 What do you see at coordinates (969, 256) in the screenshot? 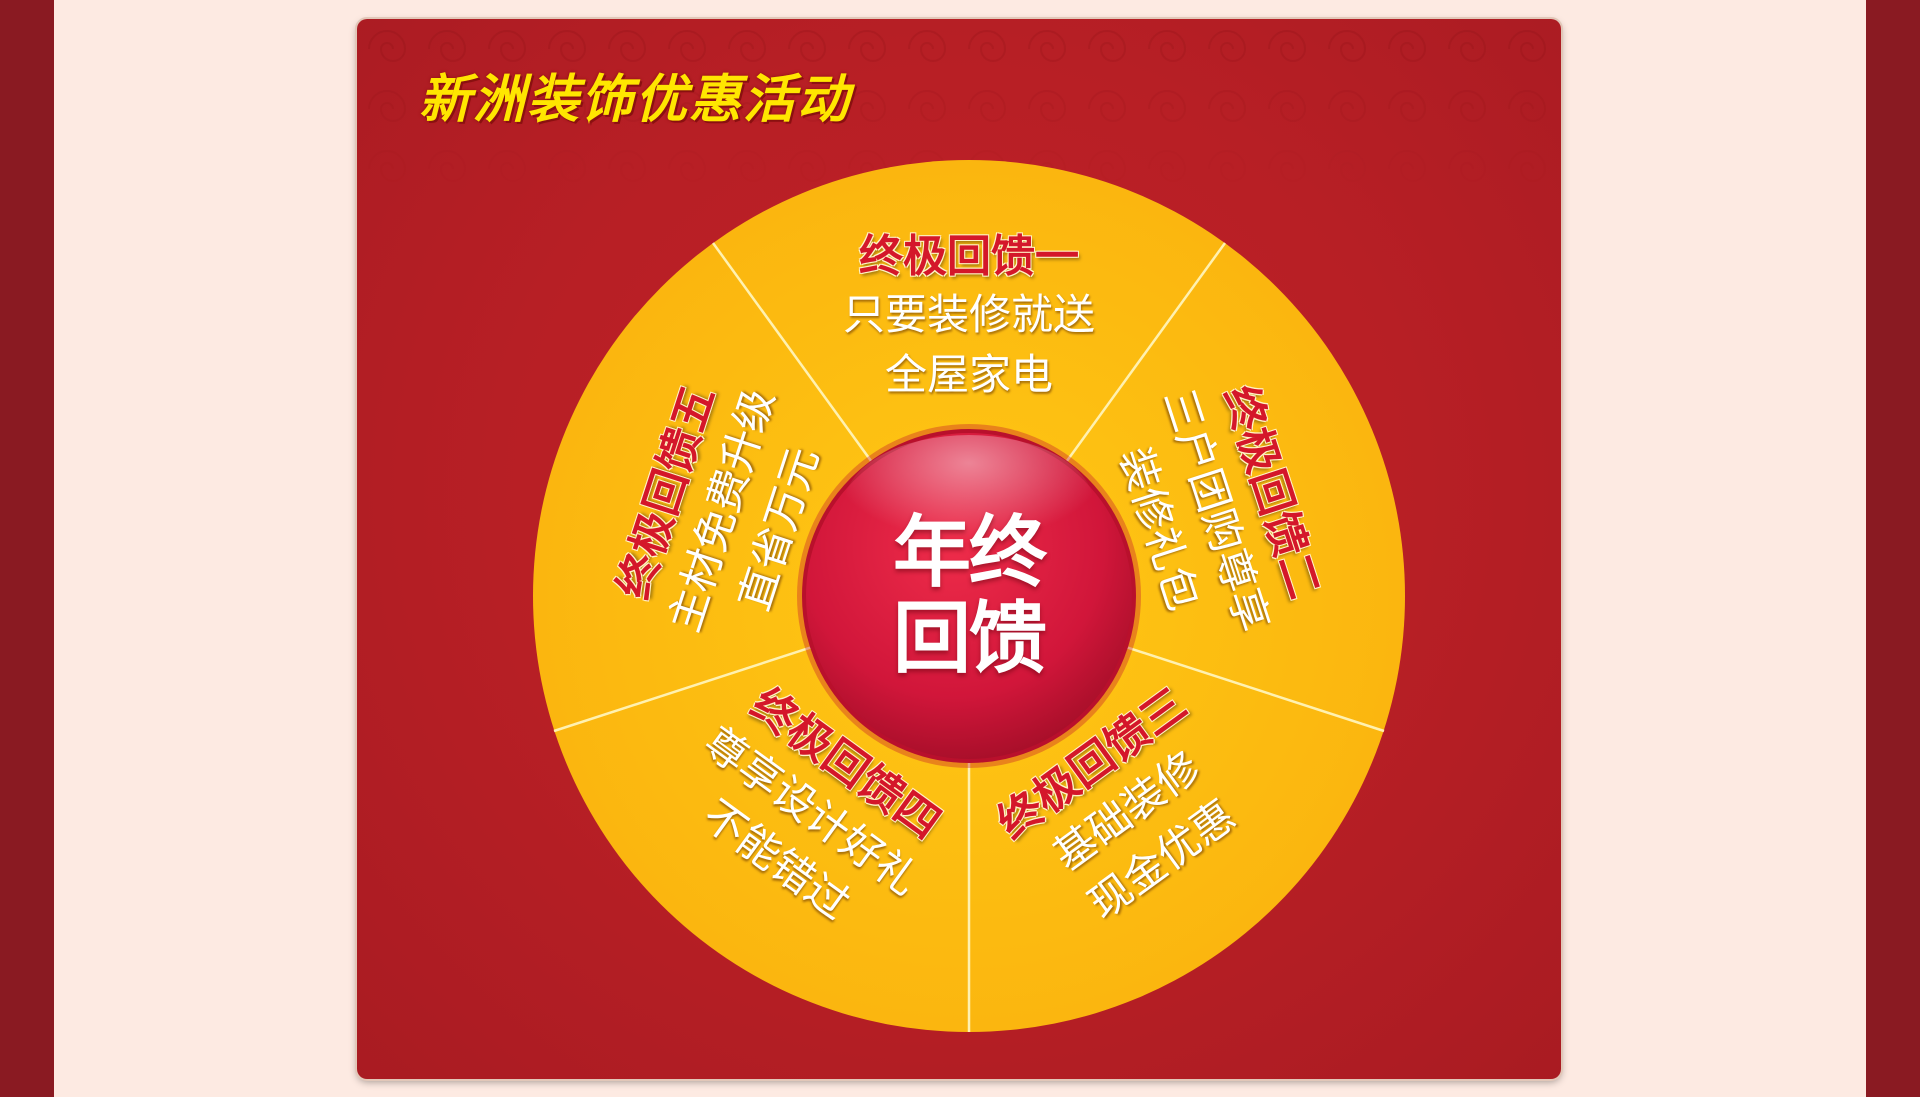
I see `segment-title: 终极回馈一` at bounding box center [969, 256].